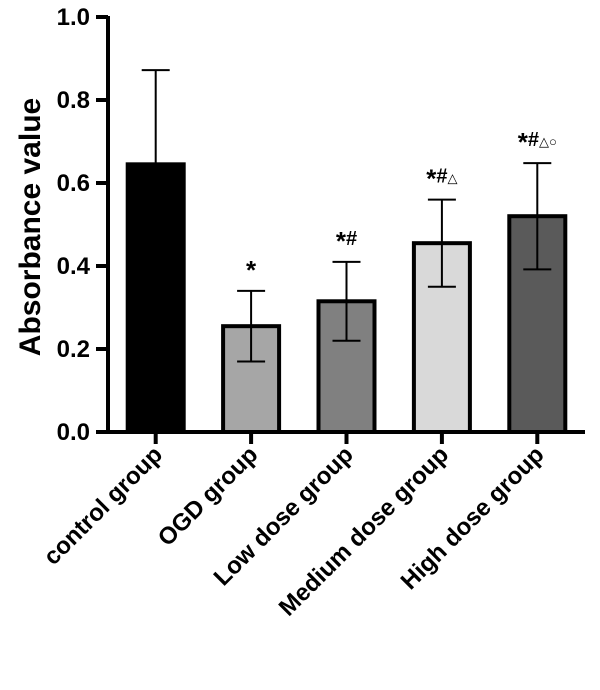 Image resolution: width=600 pixels, height=690 pixels. What do you see at coordinates (251, 270) in the screenshot?
I see `significance-label: *` at bounding box center [251, 270].